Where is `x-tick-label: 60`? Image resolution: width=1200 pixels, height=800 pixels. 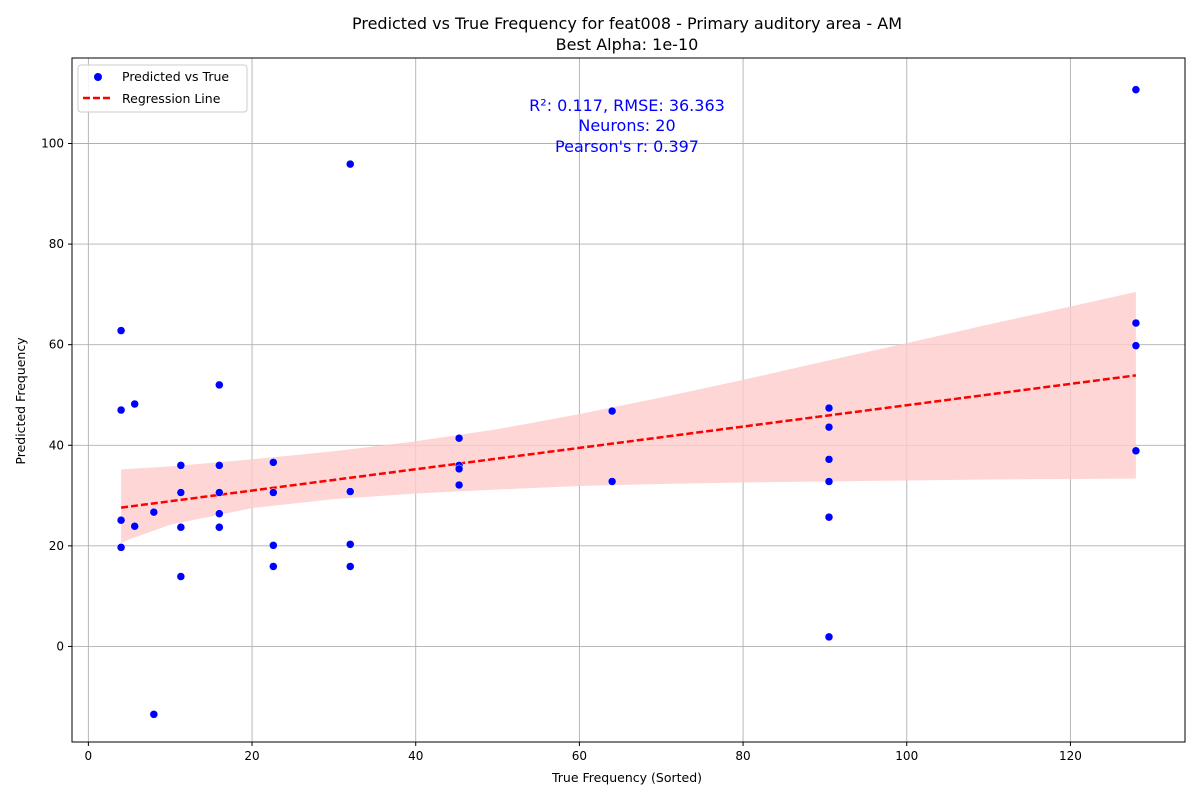 x-tick-label: 60 is located at coordinates (579, 756).